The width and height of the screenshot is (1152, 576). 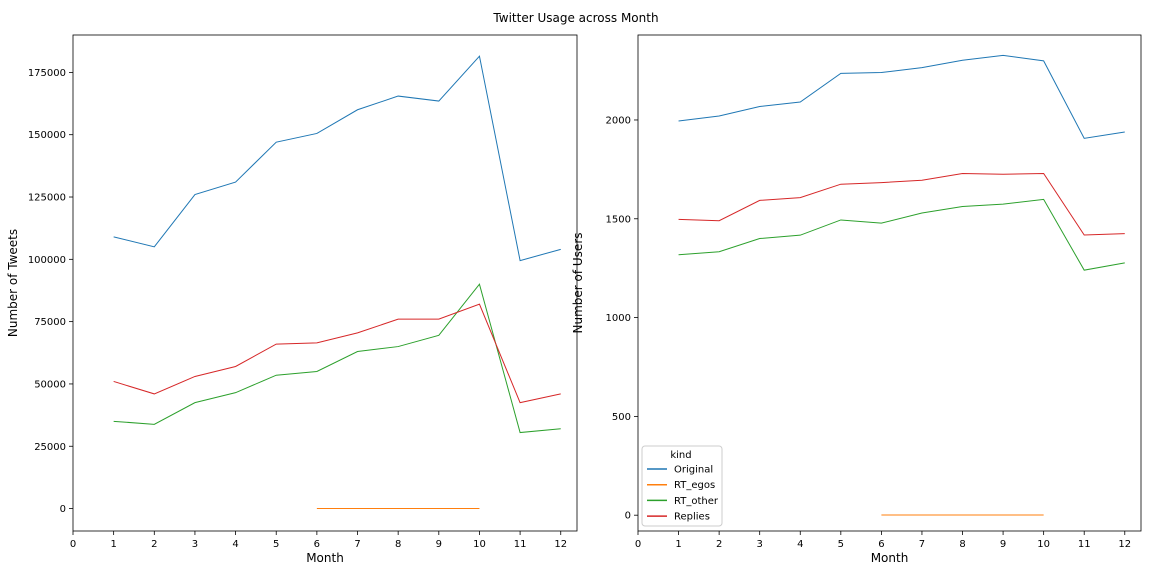 I want to click on legend-label: RT_other, so click(x=696, y=501).